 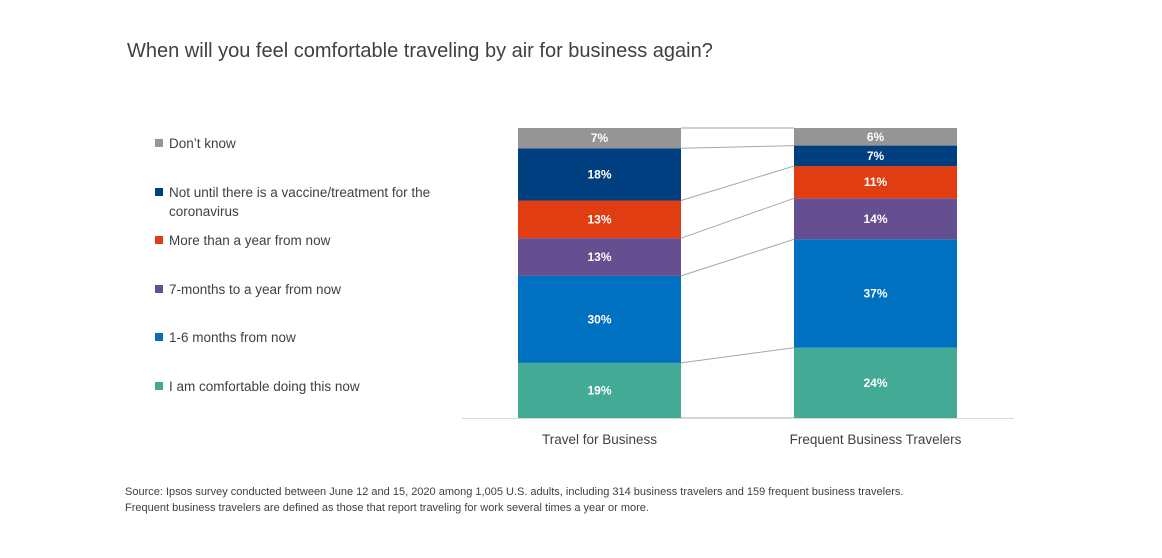 I want to click on data-label-frequent-business-travelers-not-until-there-is-a-vaccine-treatment-for-the-coronavirus: 7%, so click(x=876, y=156).